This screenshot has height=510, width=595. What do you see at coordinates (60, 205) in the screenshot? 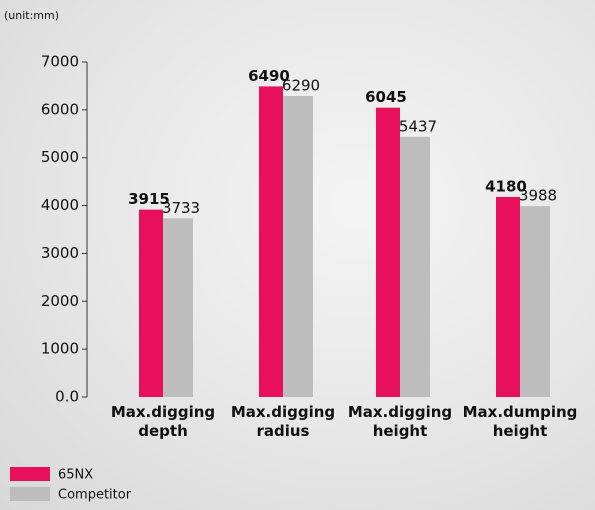
I see `y-tick-label: 4000` at bounding box center [60, 205].